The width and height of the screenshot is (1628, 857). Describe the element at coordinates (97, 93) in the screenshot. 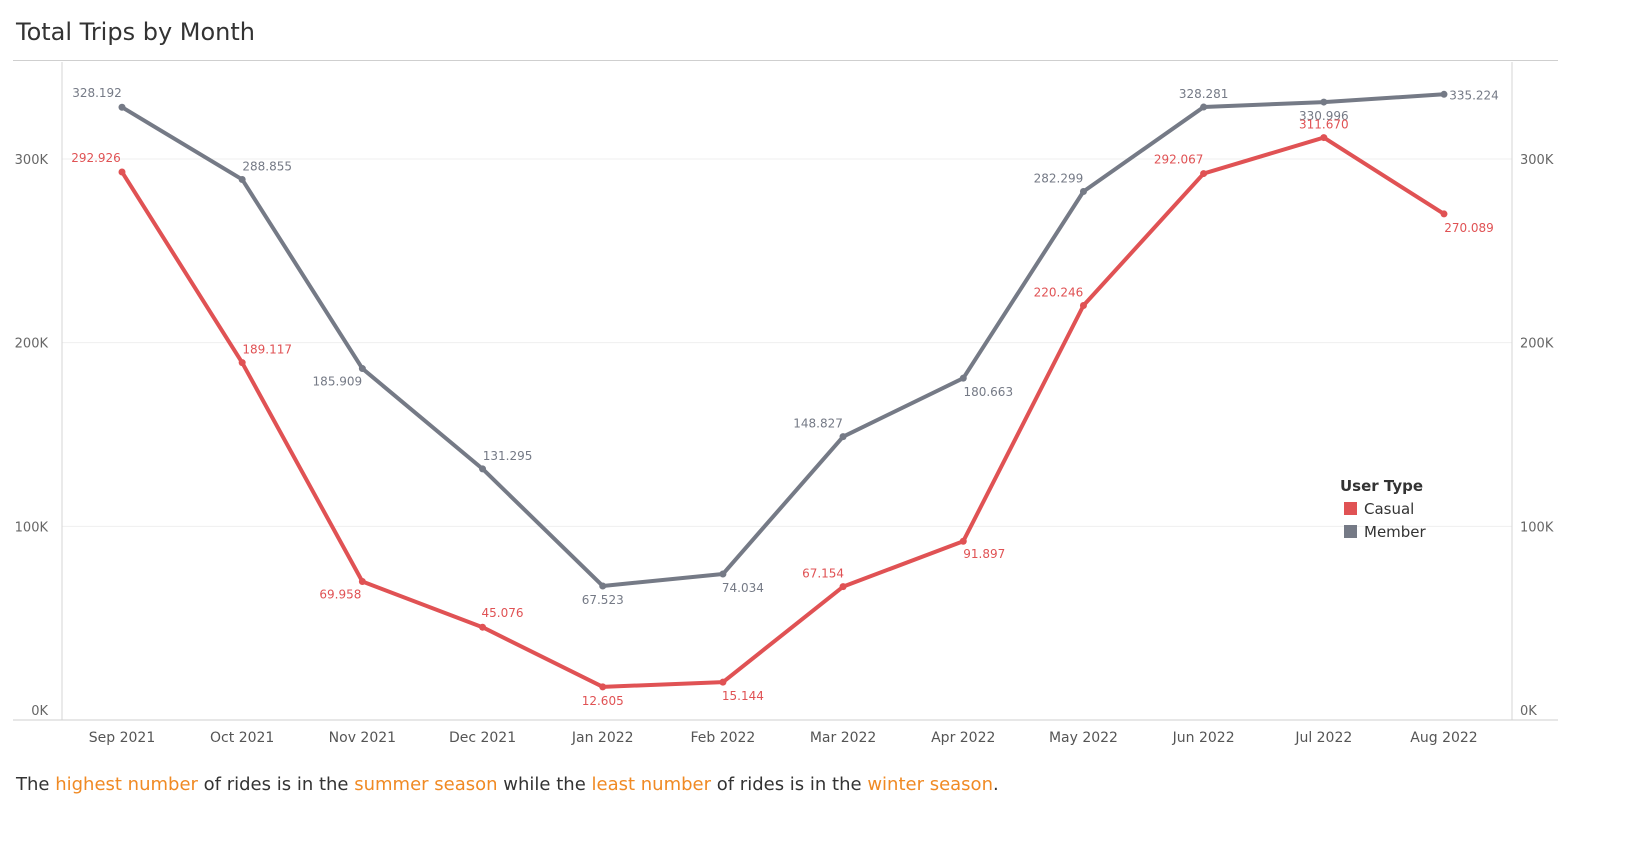

I see `data-label-member: 328.192` at that location.